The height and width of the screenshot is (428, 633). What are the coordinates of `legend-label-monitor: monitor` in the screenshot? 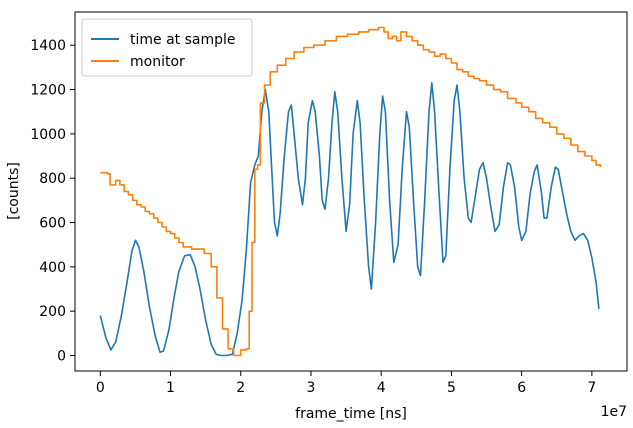 It's located at (157, 62).